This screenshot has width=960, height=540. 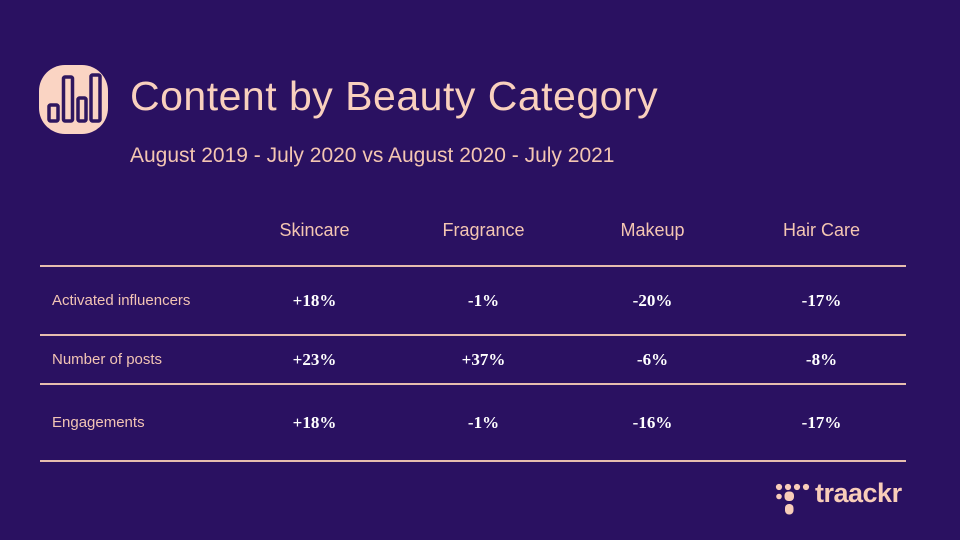 I want to click on value-cell: -16%, so click(x=652, y=422).